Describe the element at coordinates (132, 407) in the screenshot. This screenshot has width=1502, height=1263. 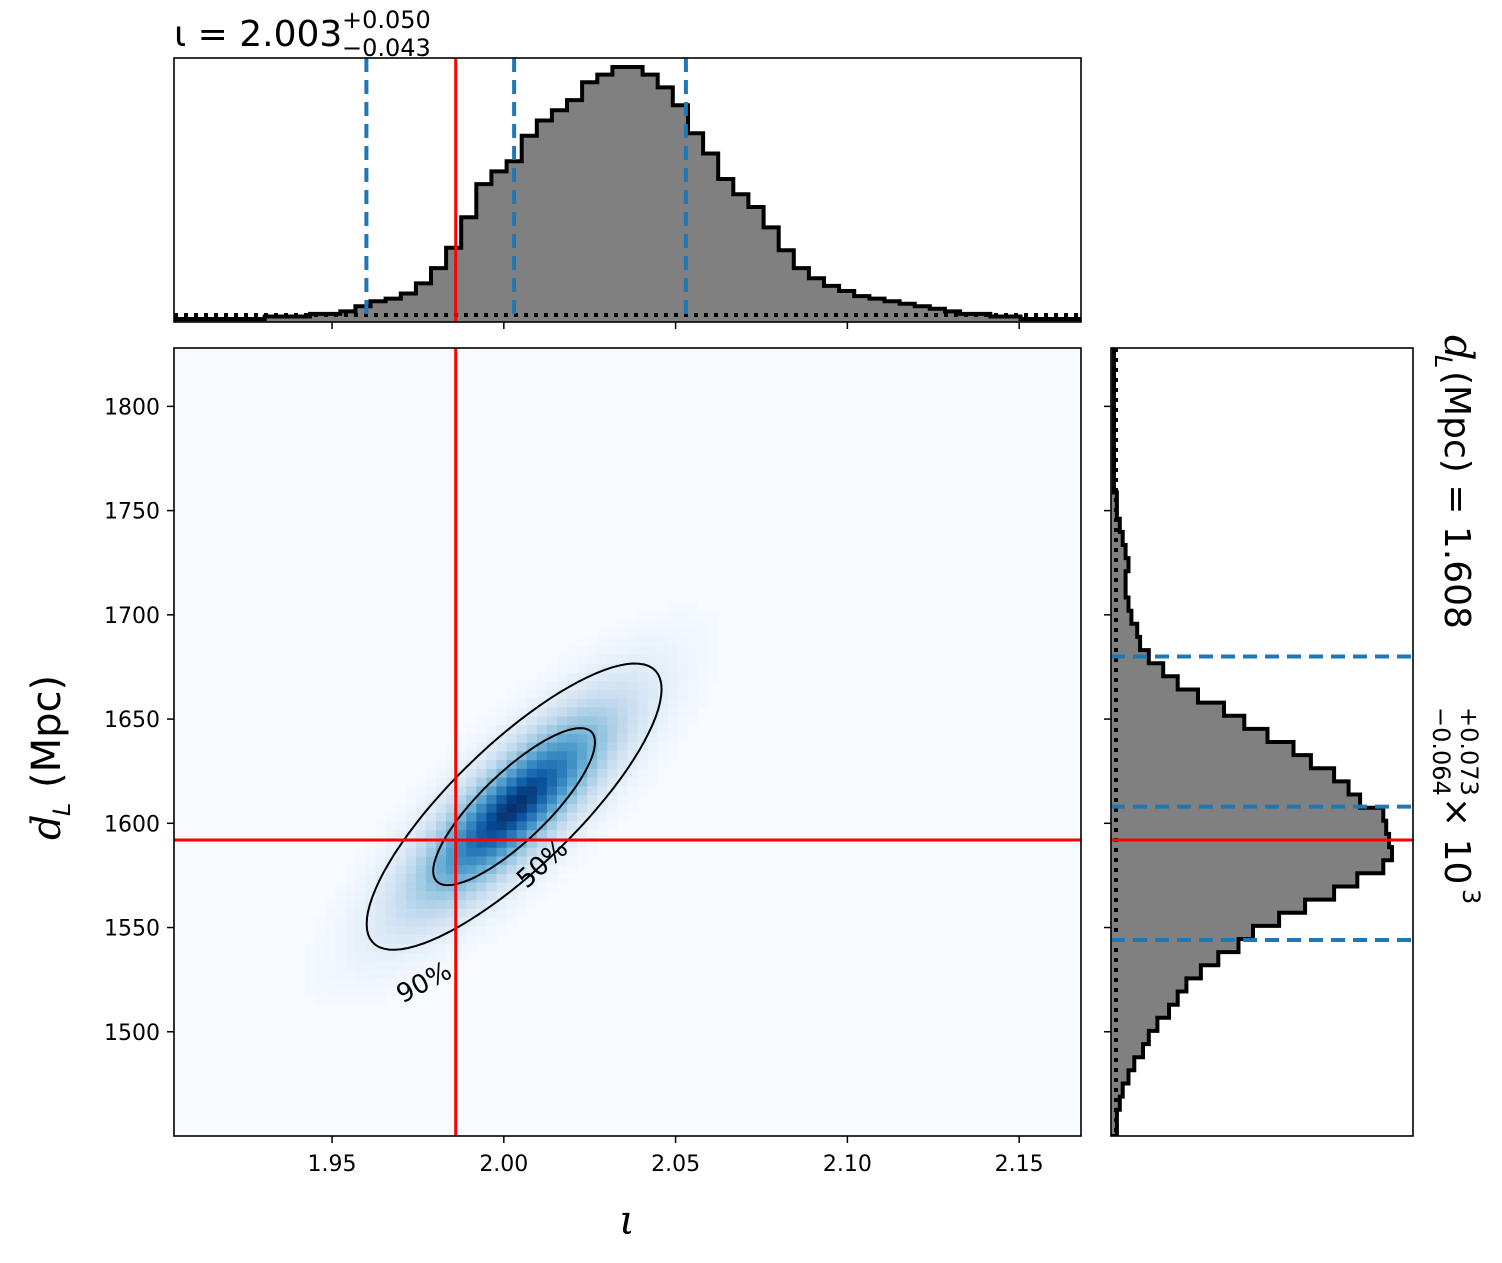
I see `y-tick-label: 1800` at that location.